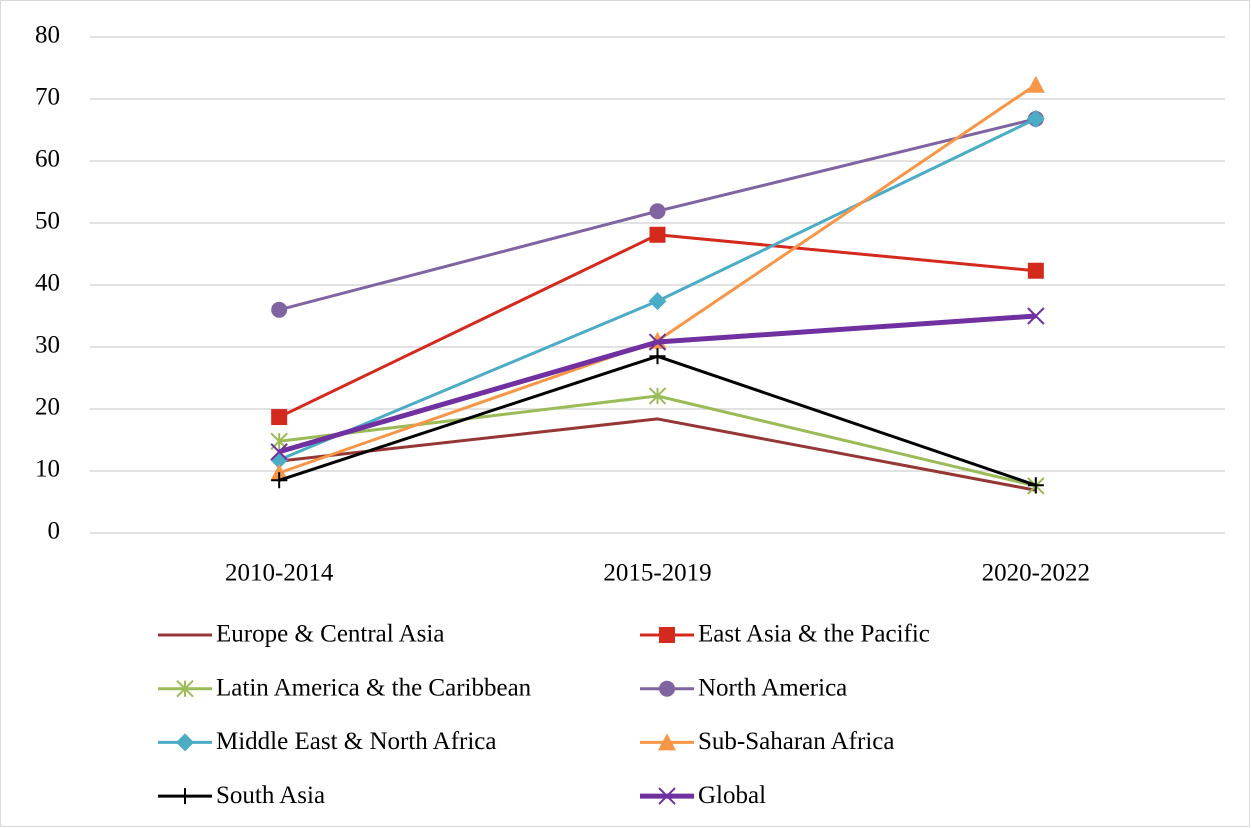 This screenshot has width=1251, height=828. I want to click on legend-label: South Asia, so click(270, 795).